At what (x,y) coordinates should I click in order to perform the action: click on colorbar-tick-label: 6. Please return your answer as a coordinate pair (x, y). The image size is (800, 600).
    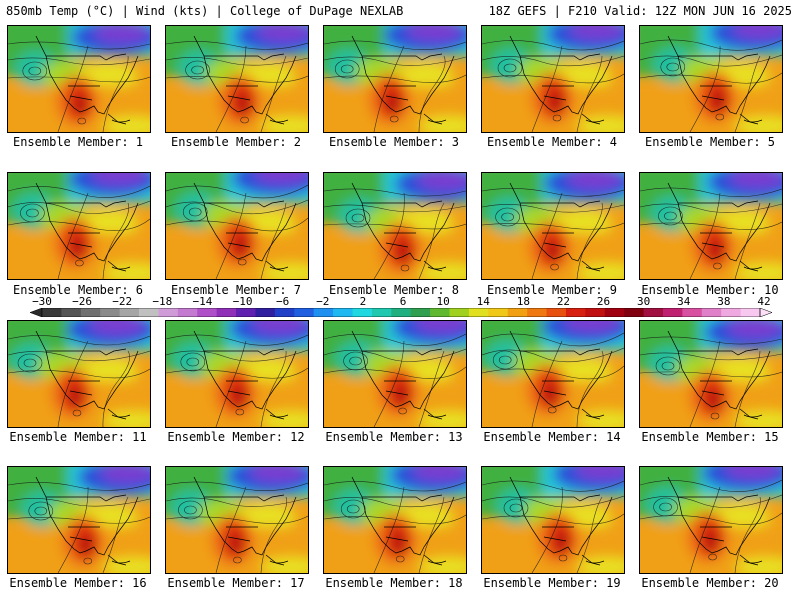
    Looking at the image, I should click on (403, 301).